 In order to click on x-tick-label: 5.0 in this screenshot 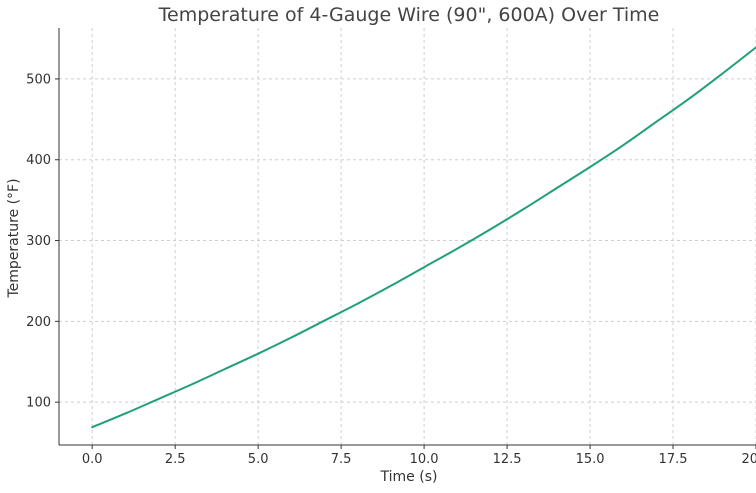, I will do `click(258, 459)`.